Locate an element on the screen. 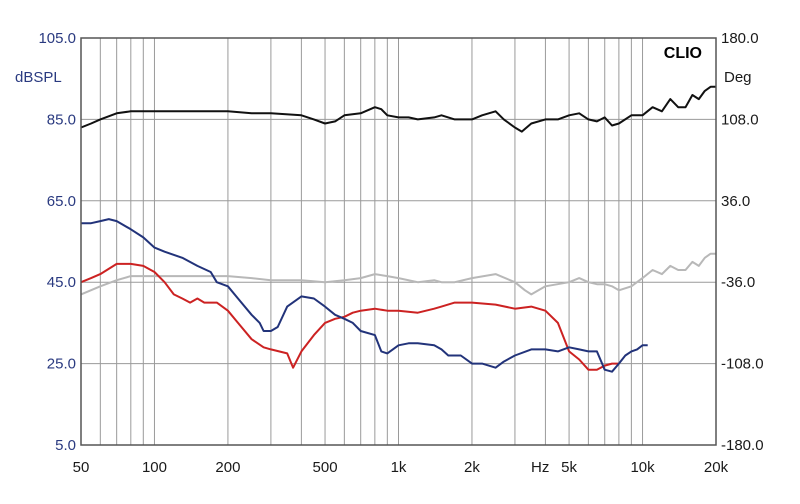  y-left-tick-label: 5.0 is located at coordinates (65, 445).